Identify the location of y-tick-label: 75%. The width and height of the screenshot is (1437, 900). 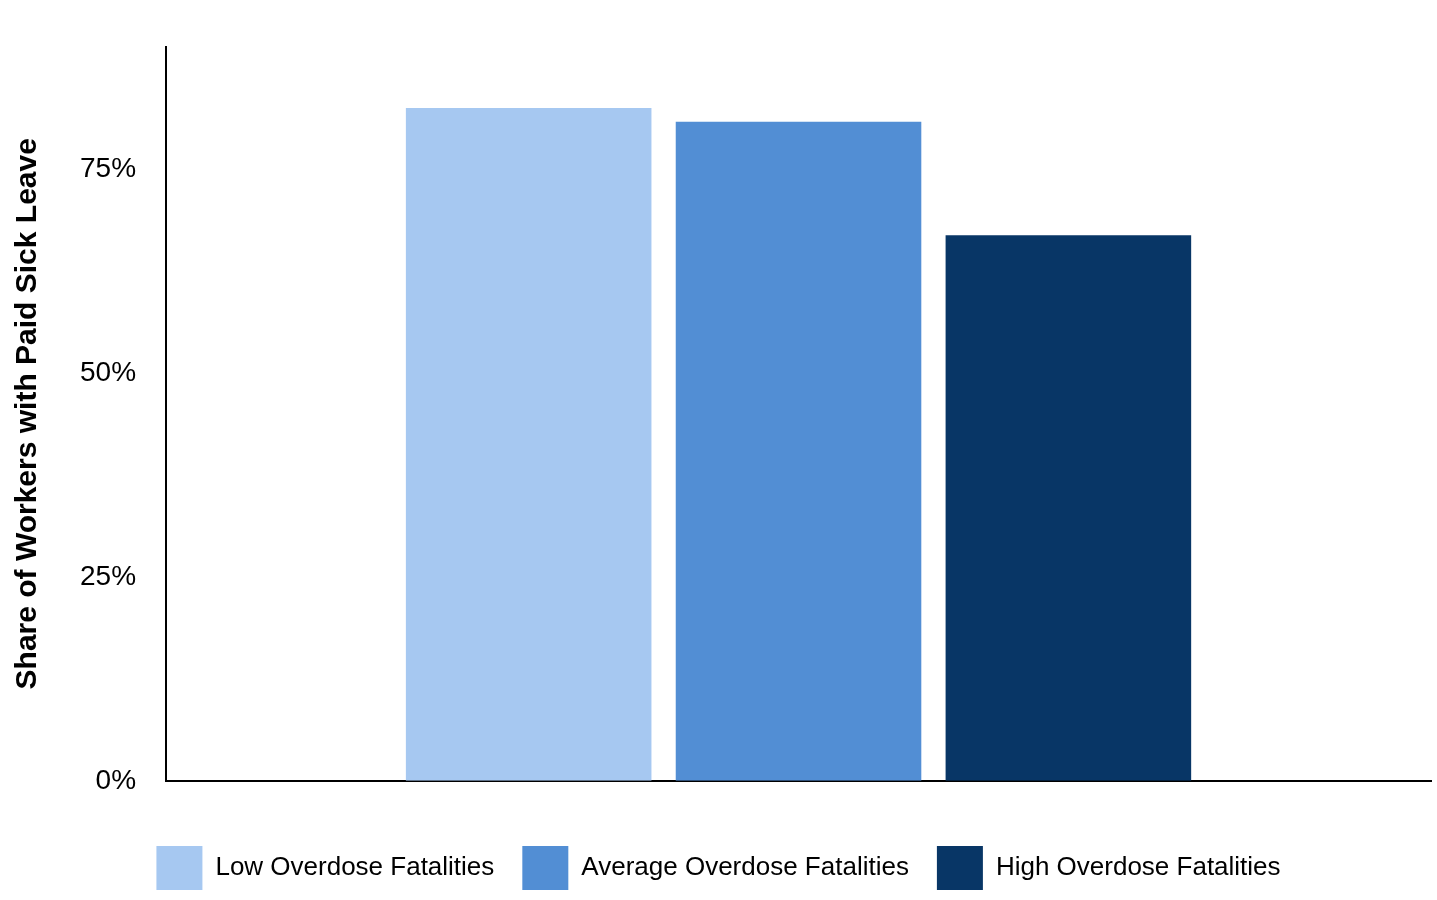
(108, 167).